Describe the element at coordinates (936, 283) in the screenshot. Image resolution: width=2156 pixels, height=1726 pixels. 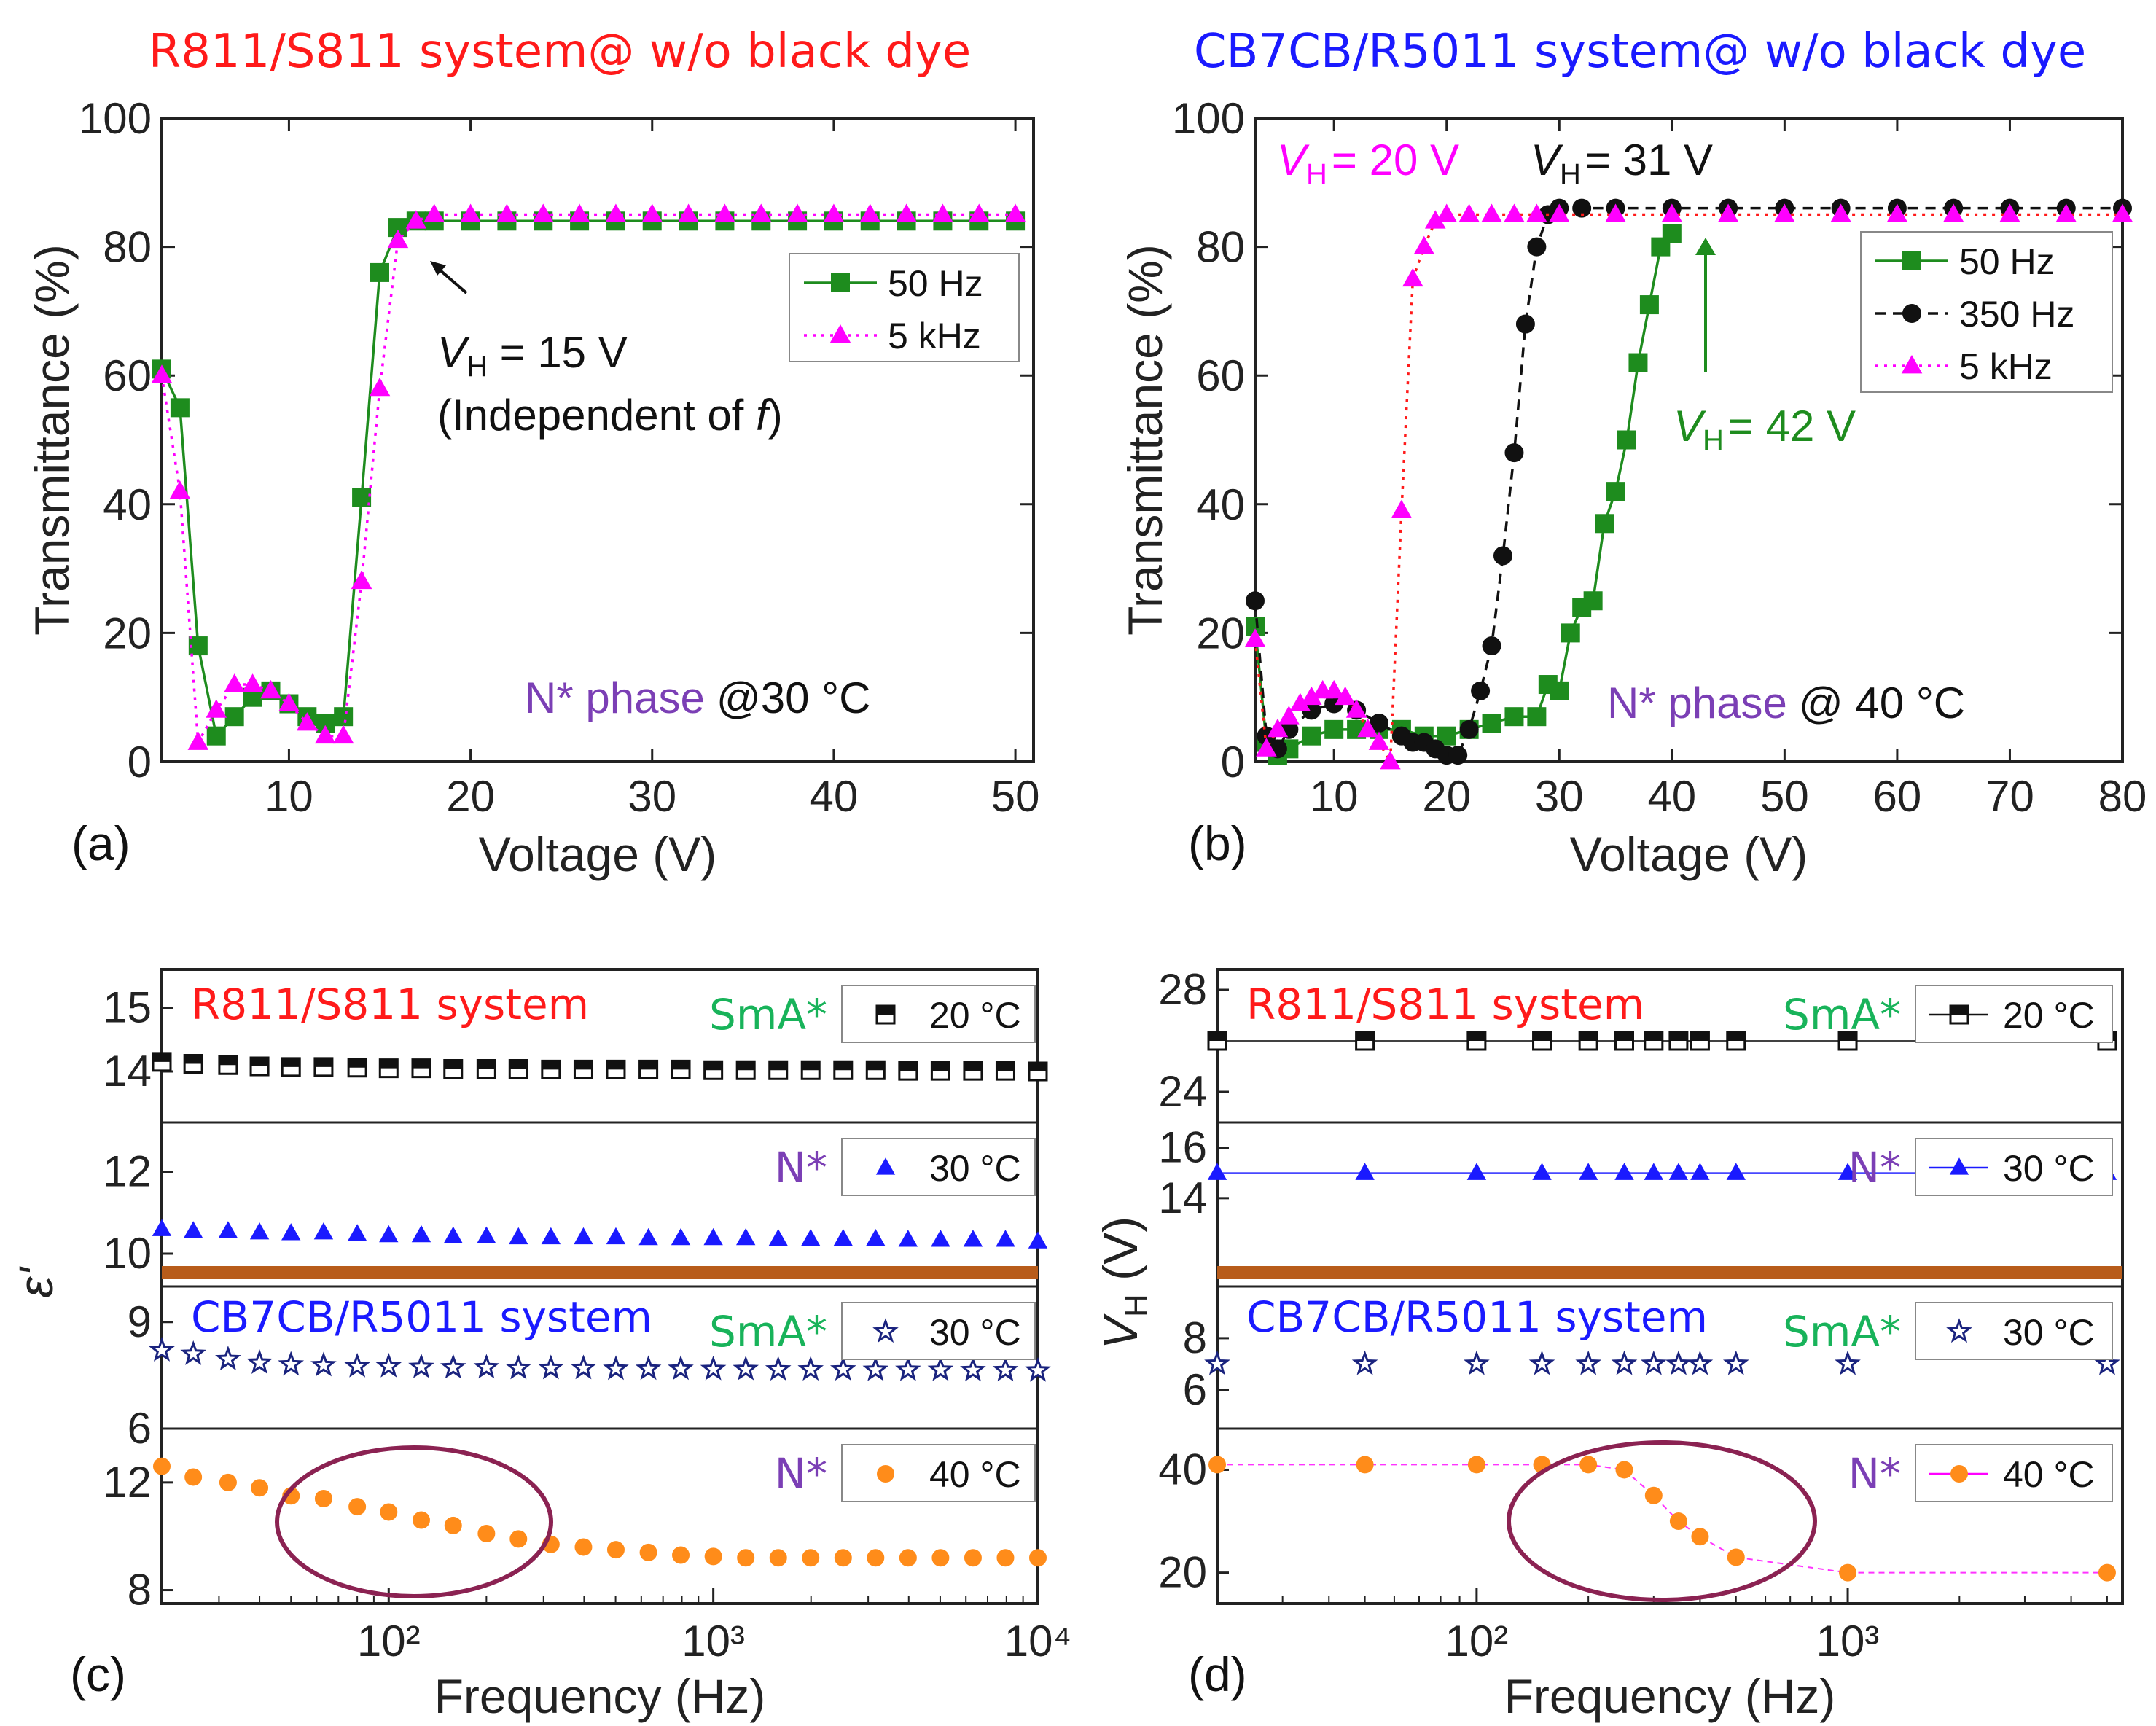
I see `a-legend-label-0: 50 Hz` at that location.